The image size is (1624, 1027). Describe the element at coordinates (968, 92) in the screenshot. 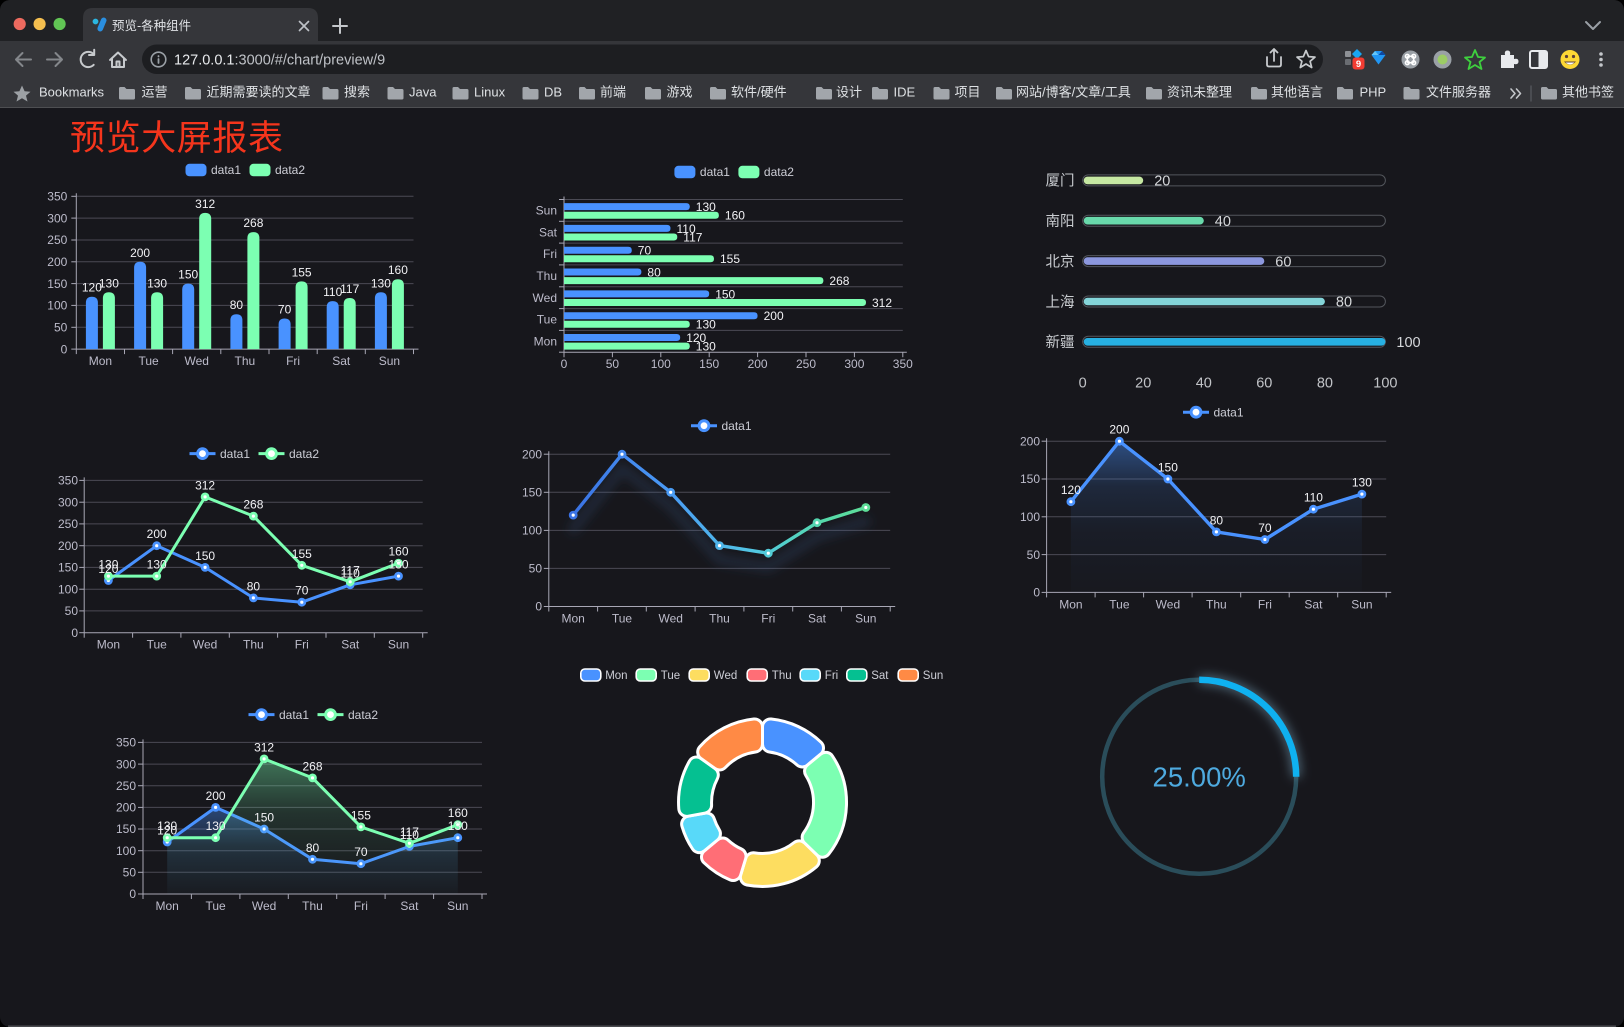

I see `svg-text: 项目` at that location.